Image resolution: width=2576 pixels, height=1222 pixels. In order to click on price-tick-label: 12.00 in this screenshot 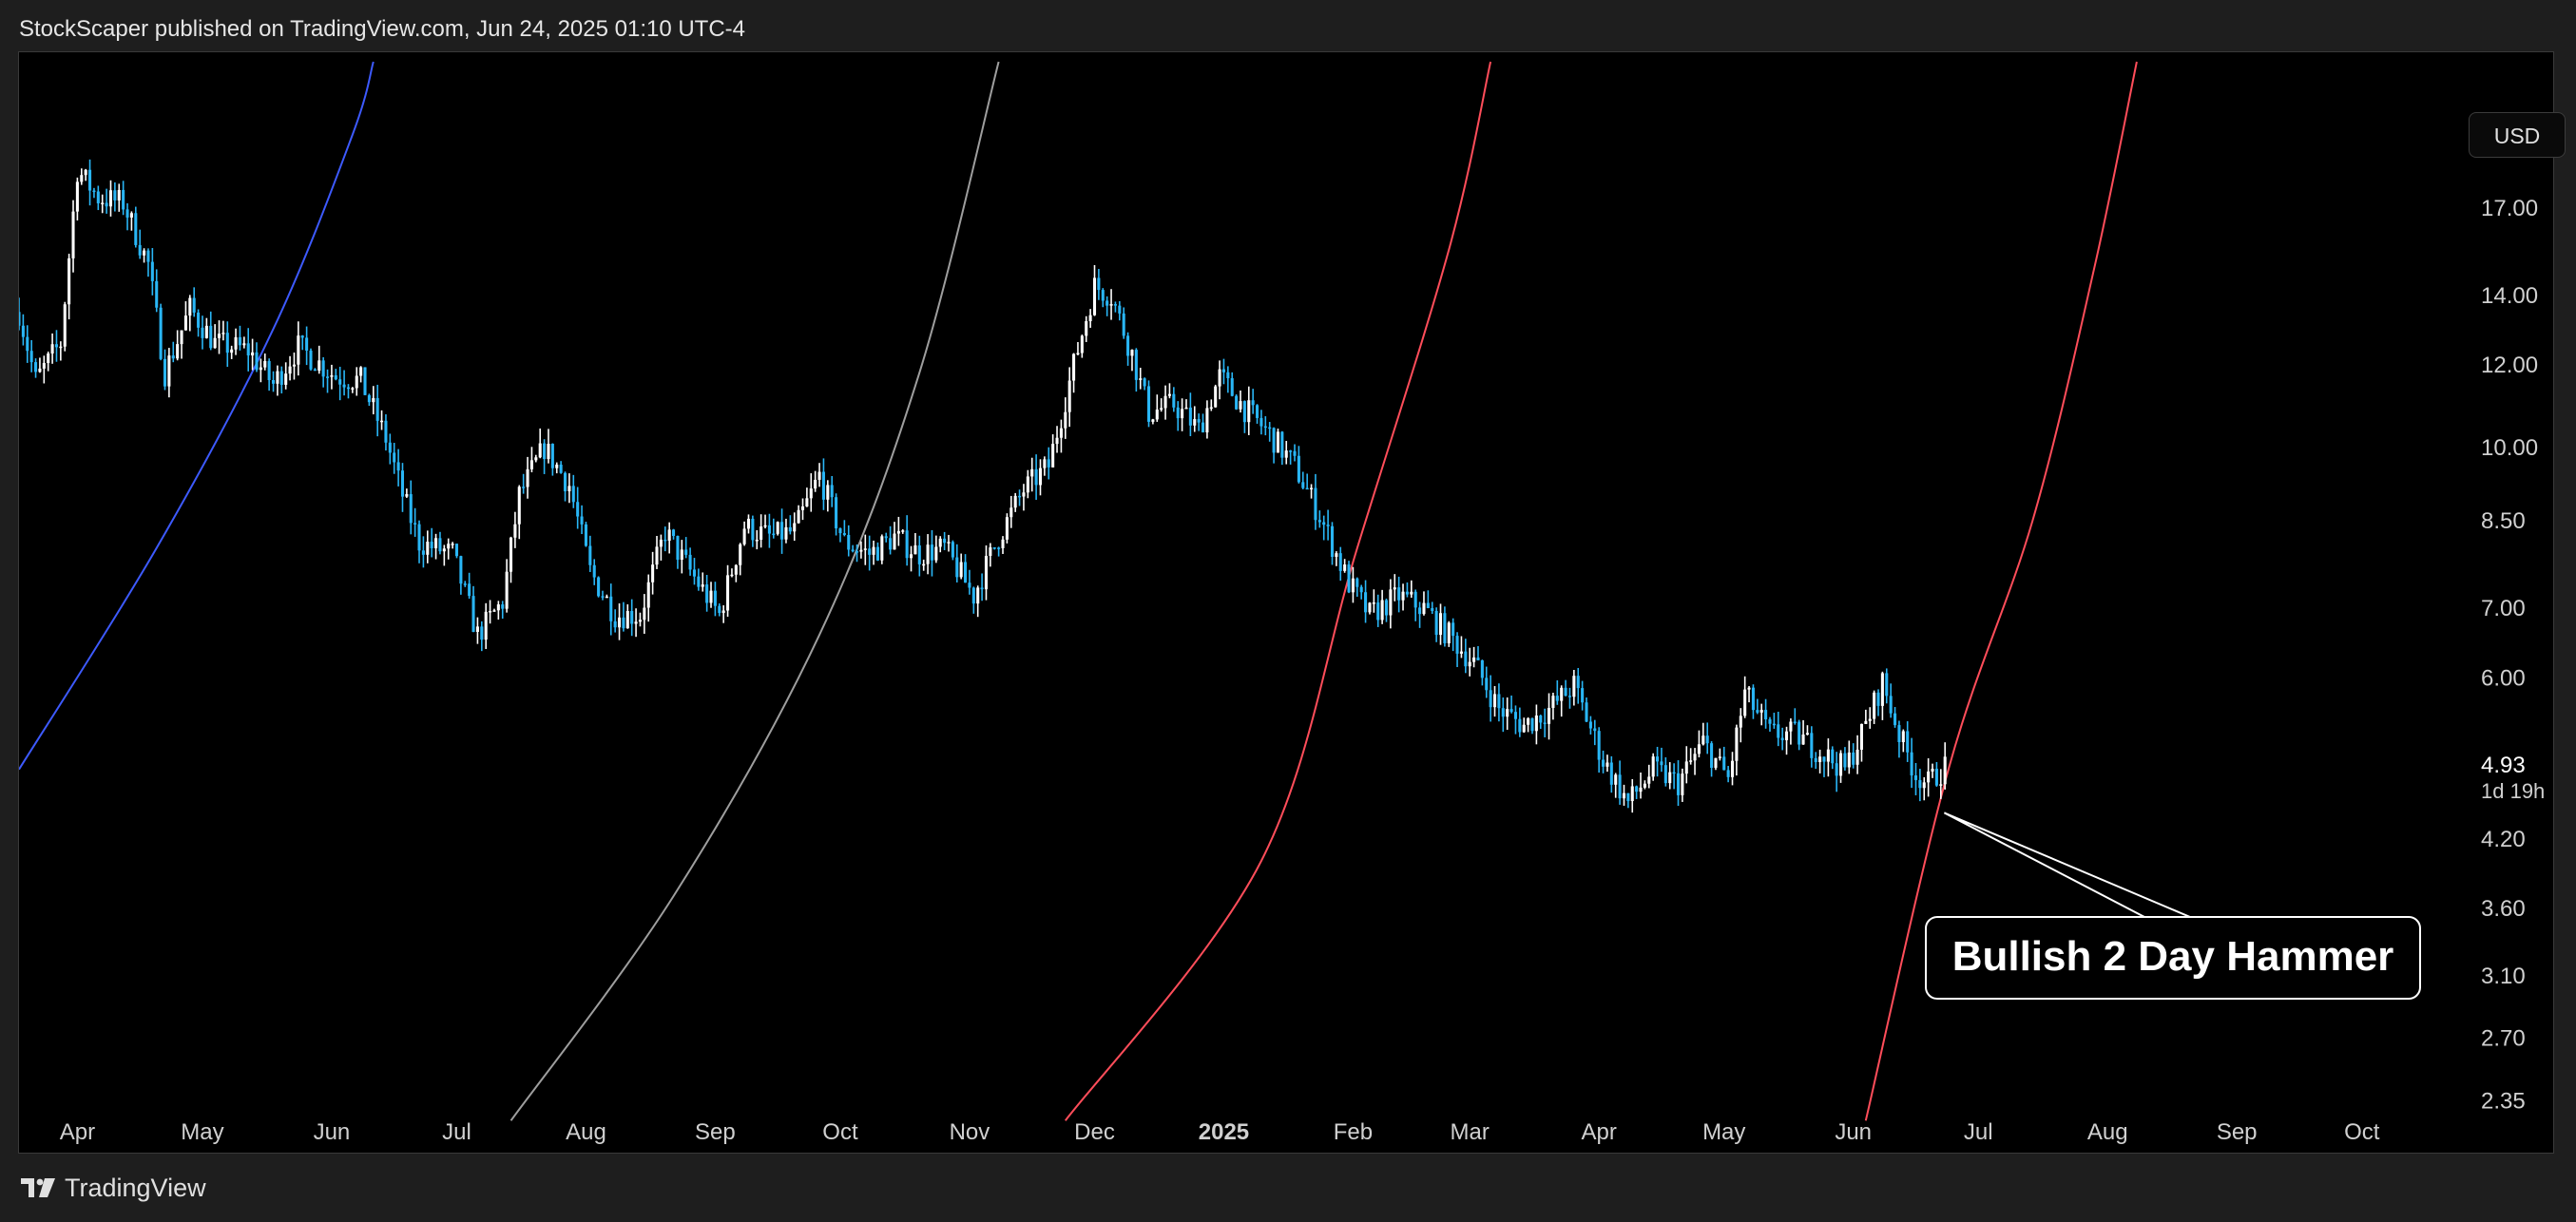, I will do `click(2510, 366)`.